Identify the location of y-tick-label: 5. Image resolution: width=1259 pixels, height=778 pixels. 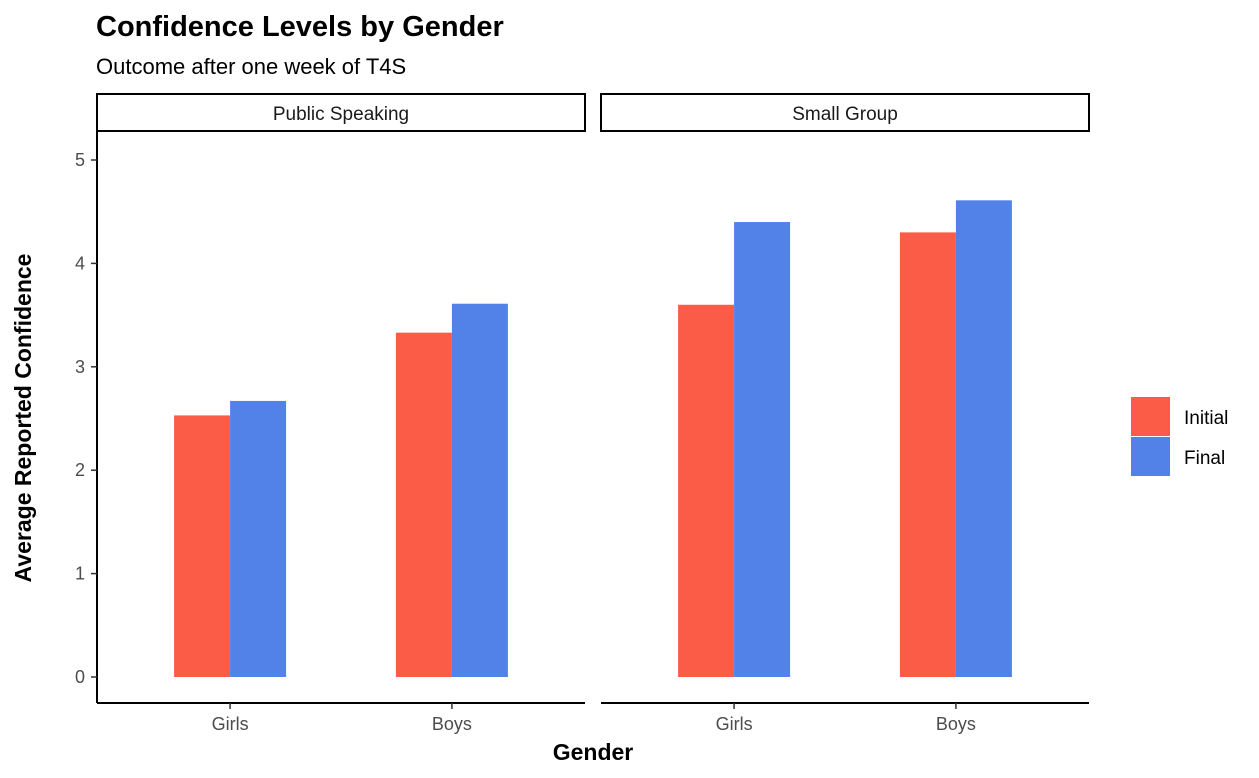
(80, 160).